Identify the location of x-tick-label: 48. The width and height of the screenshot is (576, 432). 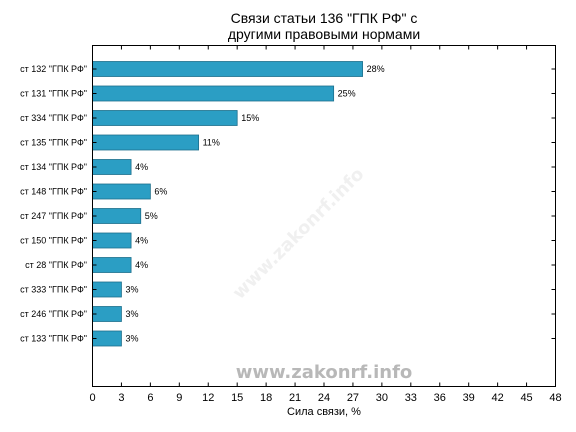
(555, 398).